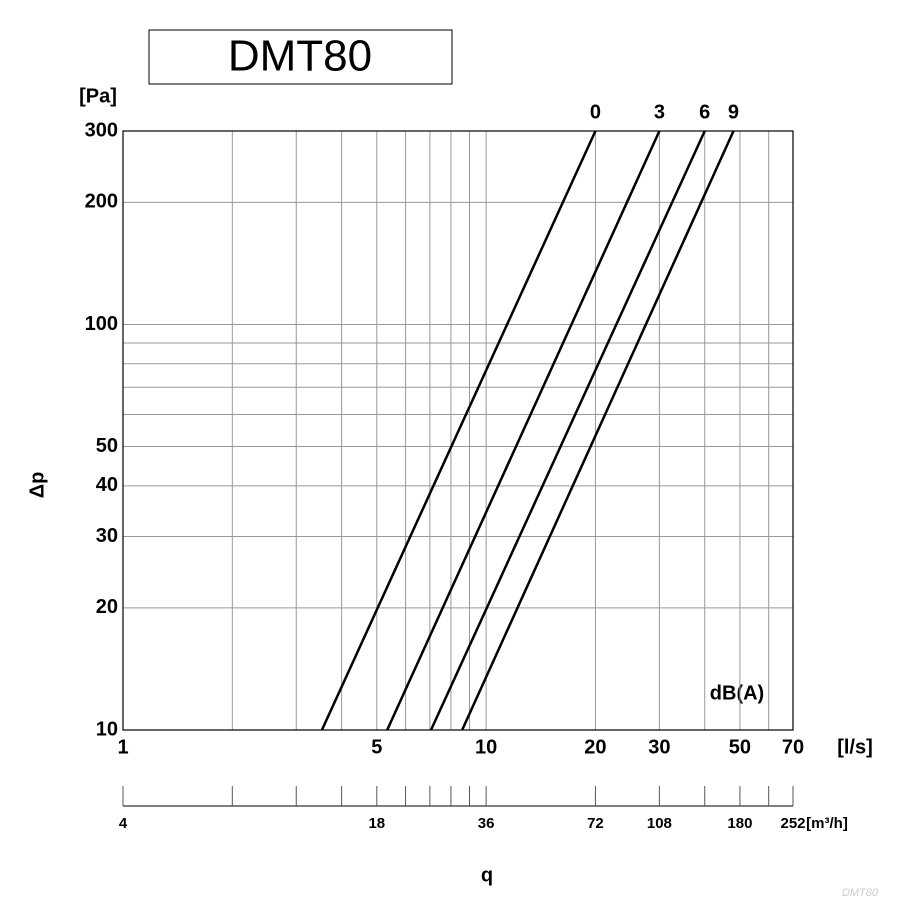 This screenshot has width=908, height=908. Describe the element at coordinates (595, 747) in the screenshot. I see `x-tick-label: 20` at that location.